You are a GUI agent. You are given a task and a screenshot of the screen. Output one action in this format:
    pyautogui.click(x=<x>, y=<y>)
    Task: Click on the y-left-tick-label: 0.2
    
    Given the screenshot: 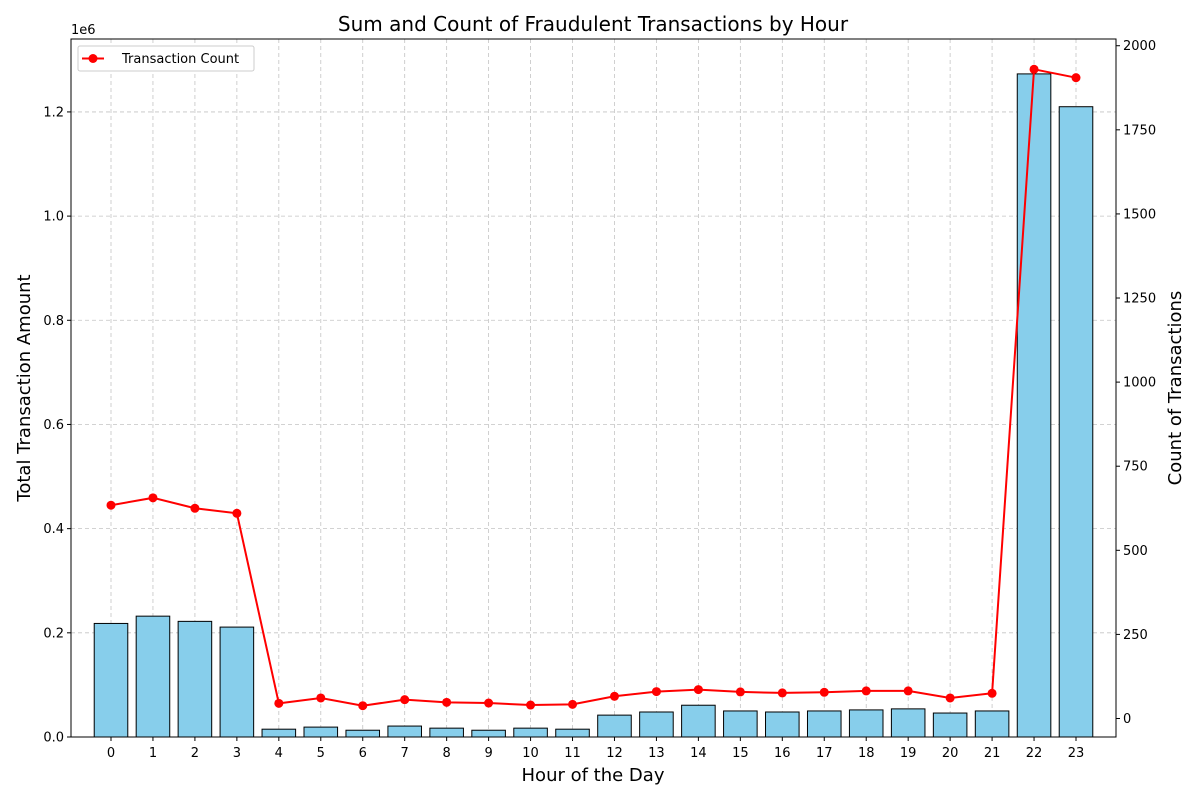 What is the action you would take?
    pyautogui.click(x=53, y=633)
    